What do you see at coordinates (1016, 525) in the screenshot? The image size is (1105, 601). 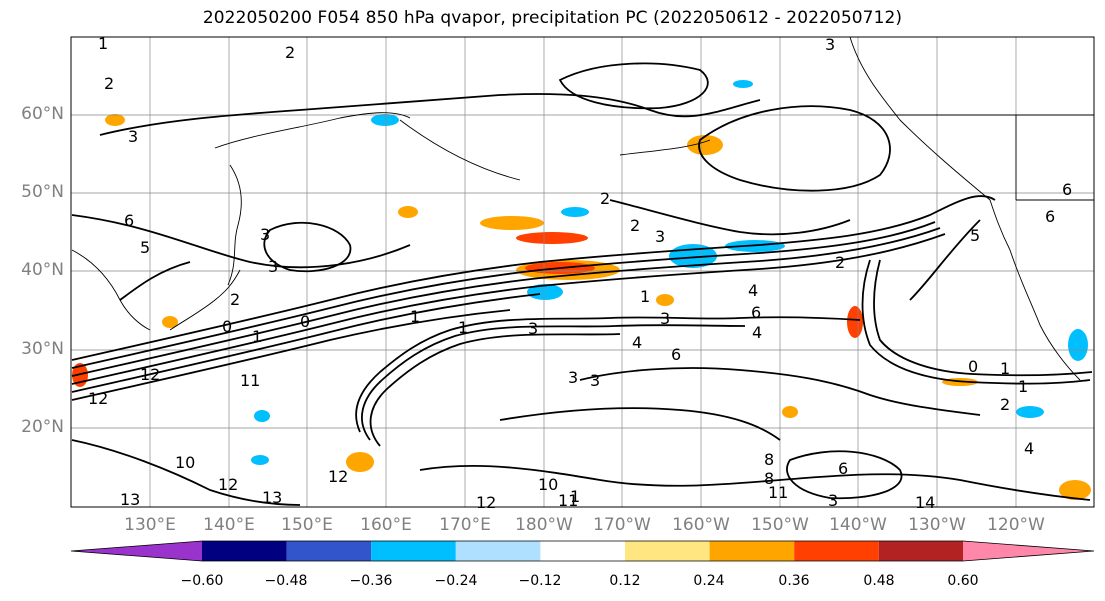 I see `lon-label: 120°W` at bounding box center [1016, 525].